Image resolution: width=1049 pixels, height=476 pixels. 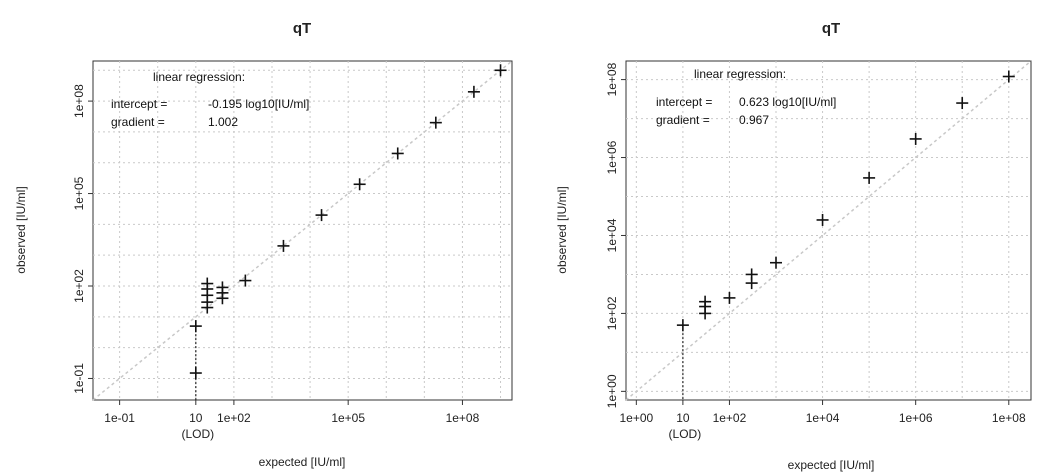 I want to click on x-tick-label: 1e+05, so click(x=348, y=418).